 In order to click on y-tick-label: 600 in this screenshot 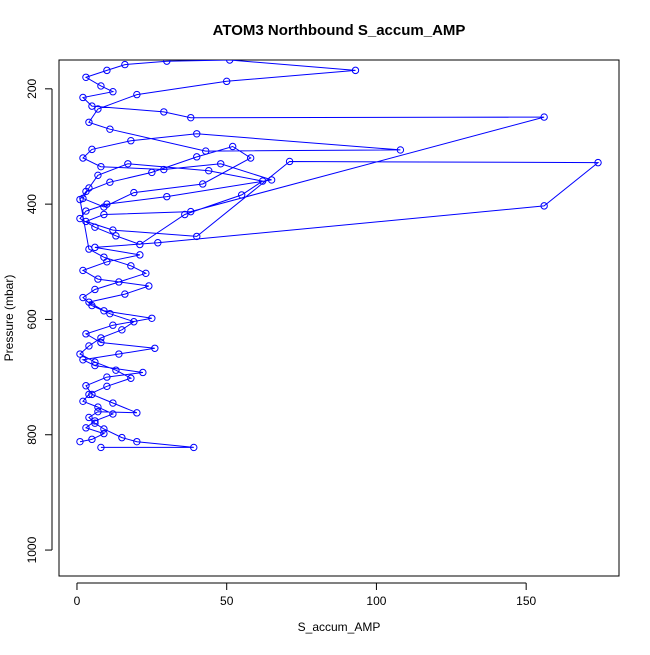, I will do `click(32, 319)`.